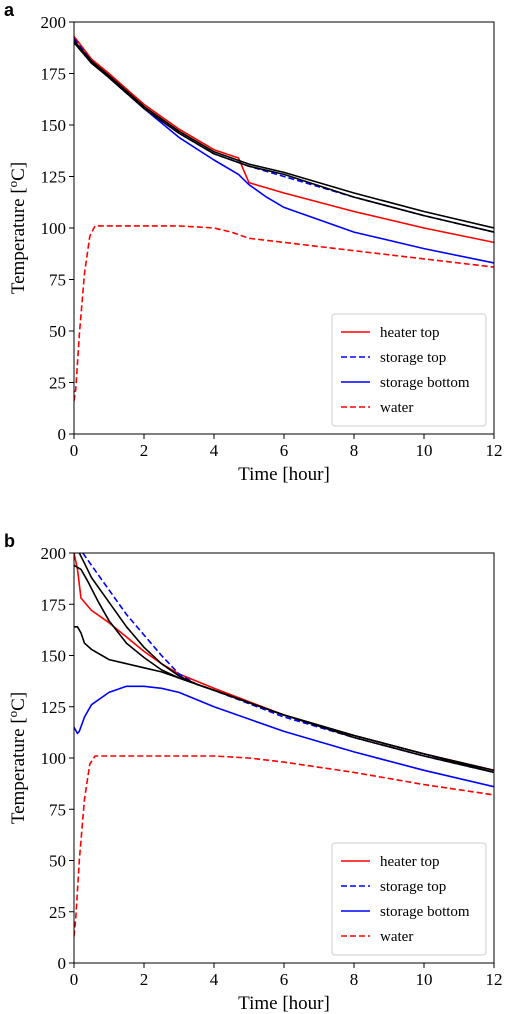  I want to click on series-line-storage-bottom, so click(284, 736).